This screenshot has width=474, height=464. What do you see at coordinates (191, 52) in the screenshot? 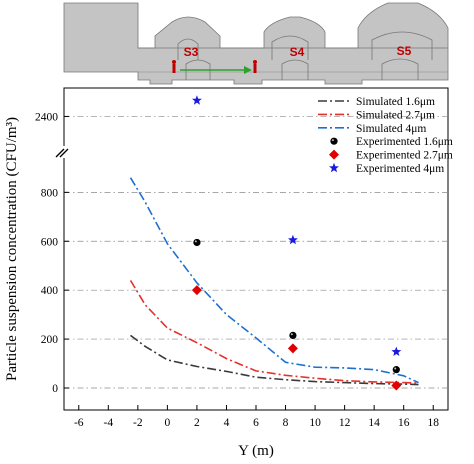
I see `schematic-label-s3: S3` at bounding box center [191, 52].